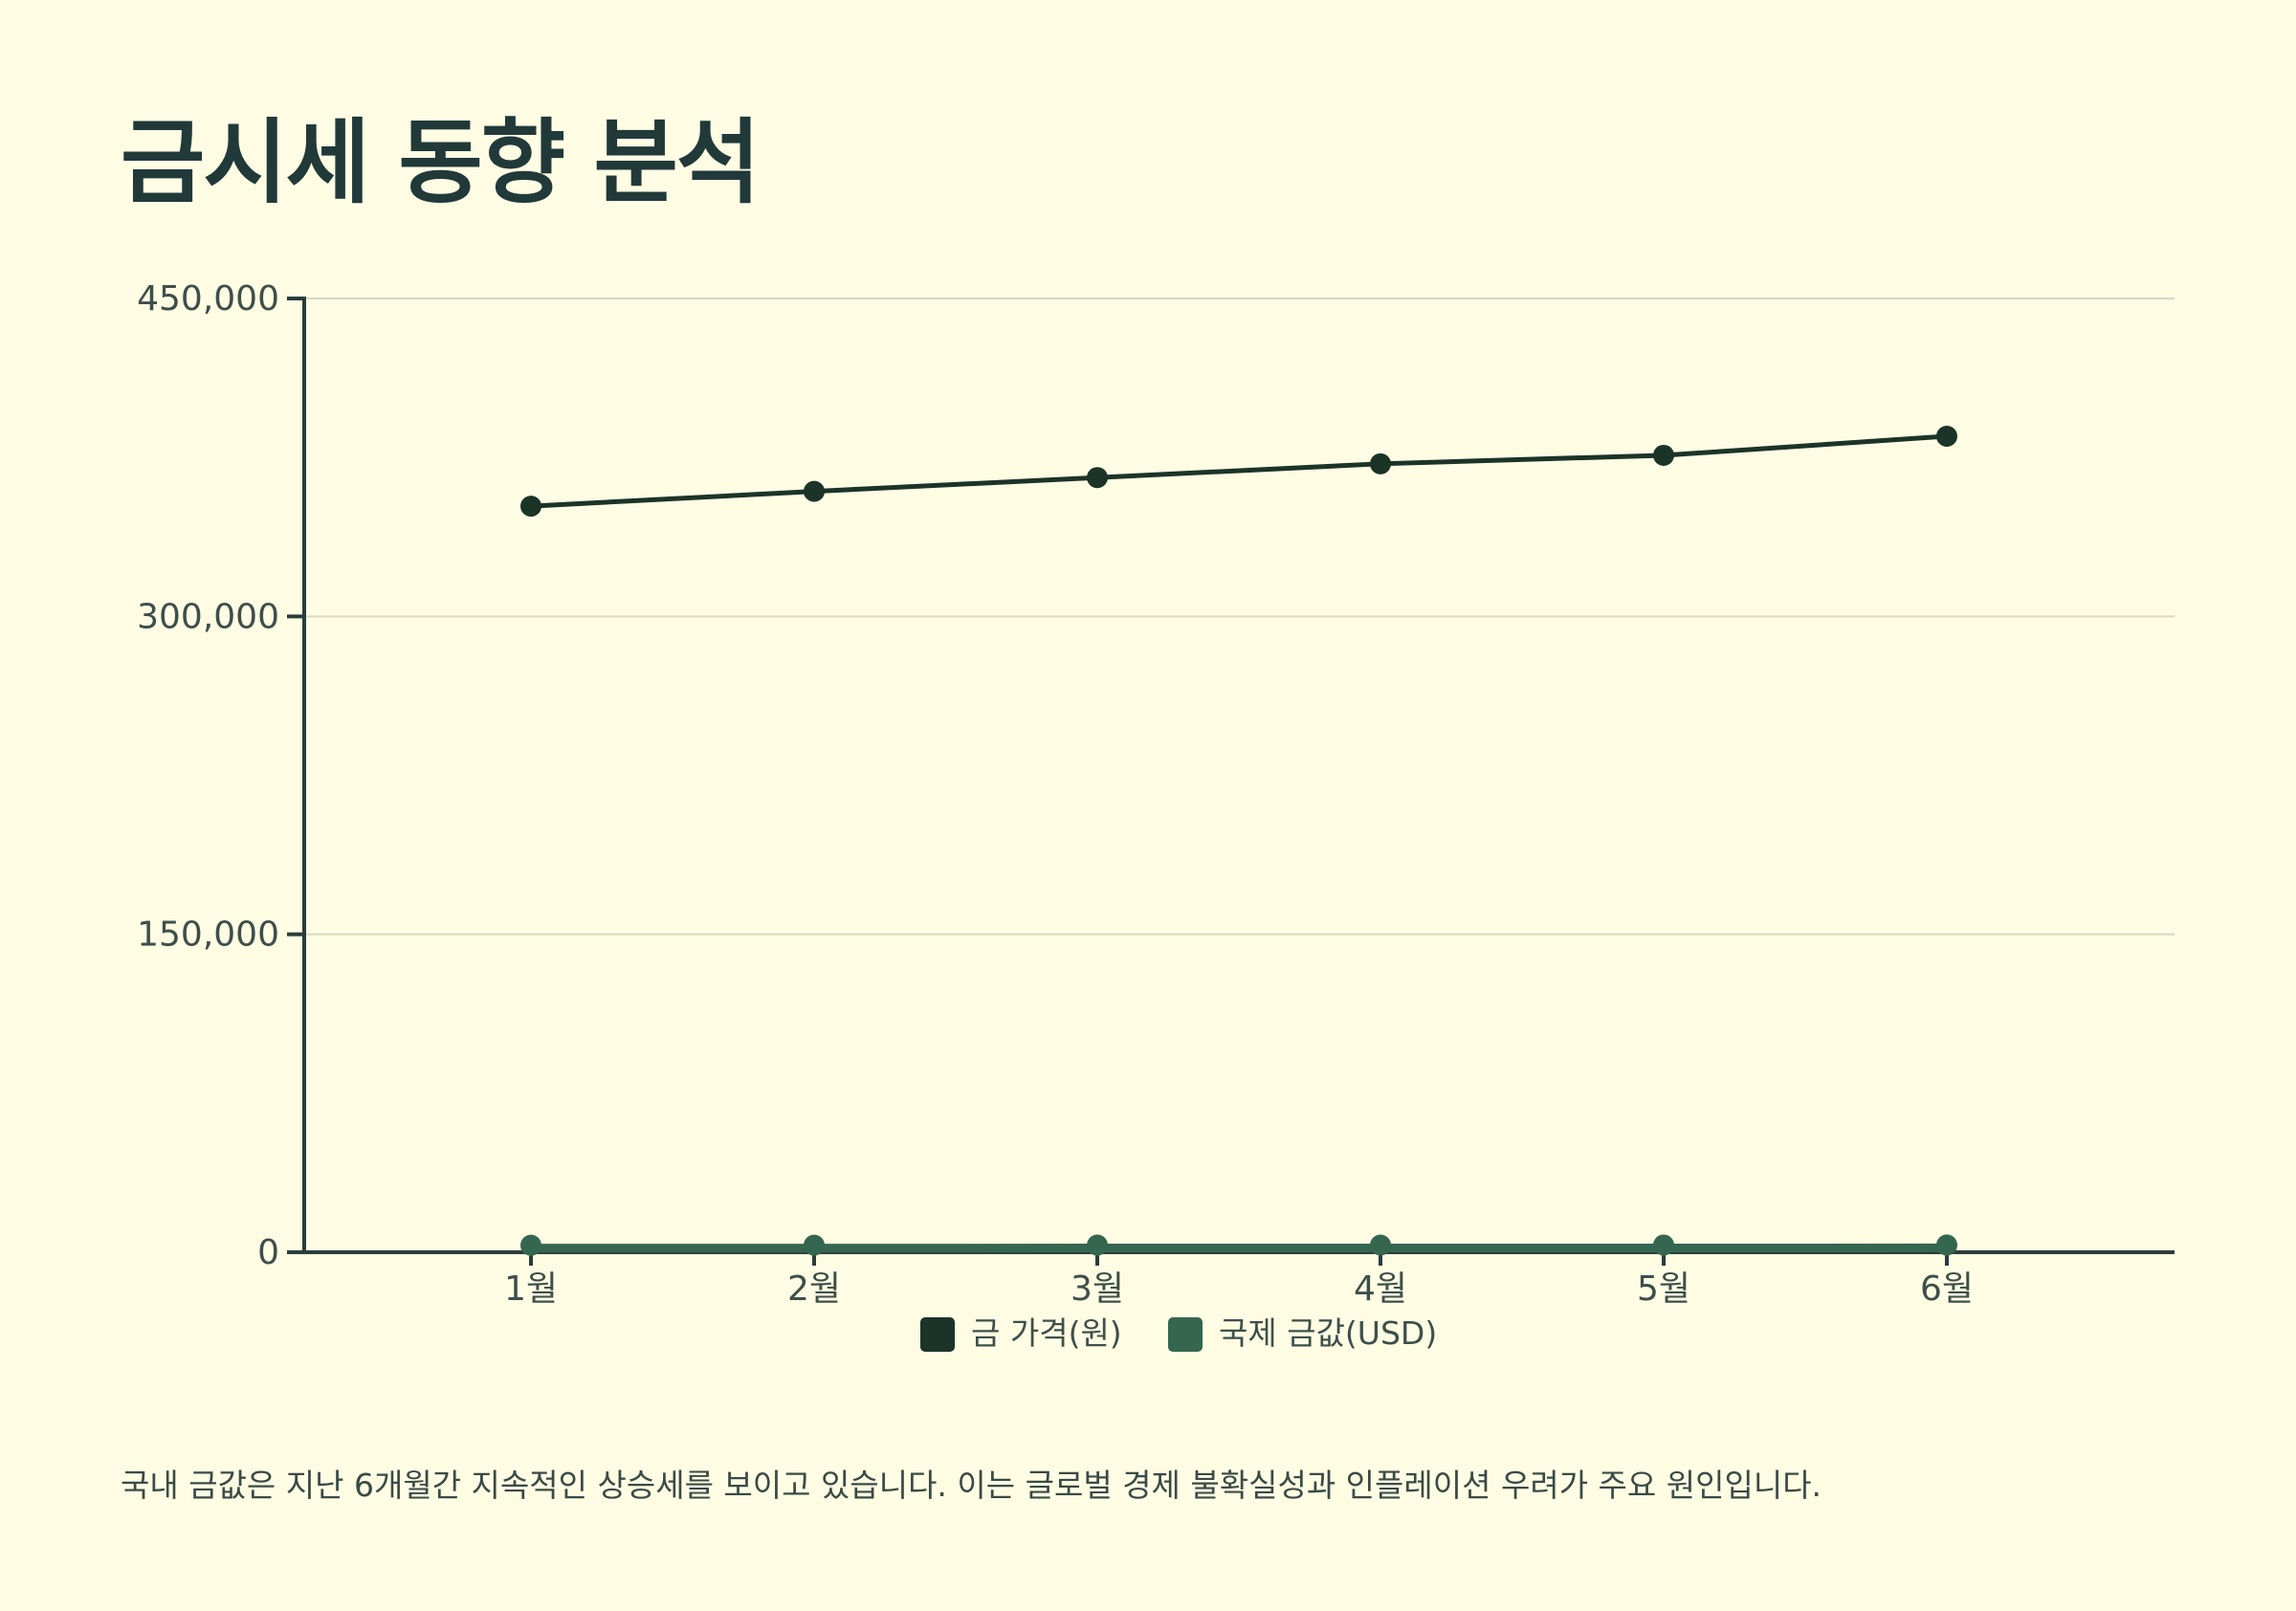  Describe the element at coordinates (1663, 1289) in the screenshot. I see `x-tick-label: 5월` at that location.